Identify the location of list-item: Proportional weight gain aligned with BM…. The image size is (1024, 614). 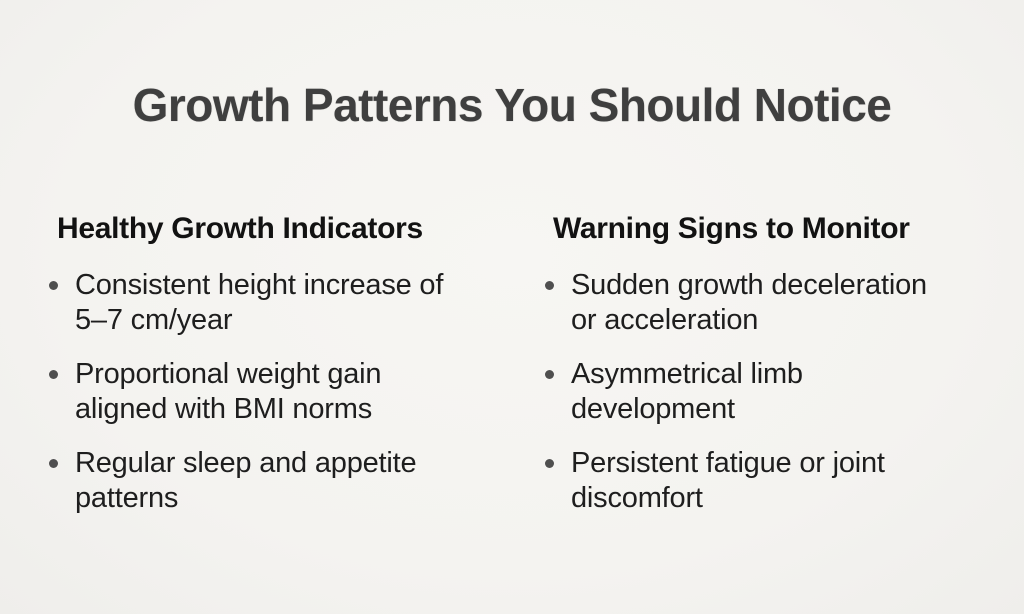
(252, 392).